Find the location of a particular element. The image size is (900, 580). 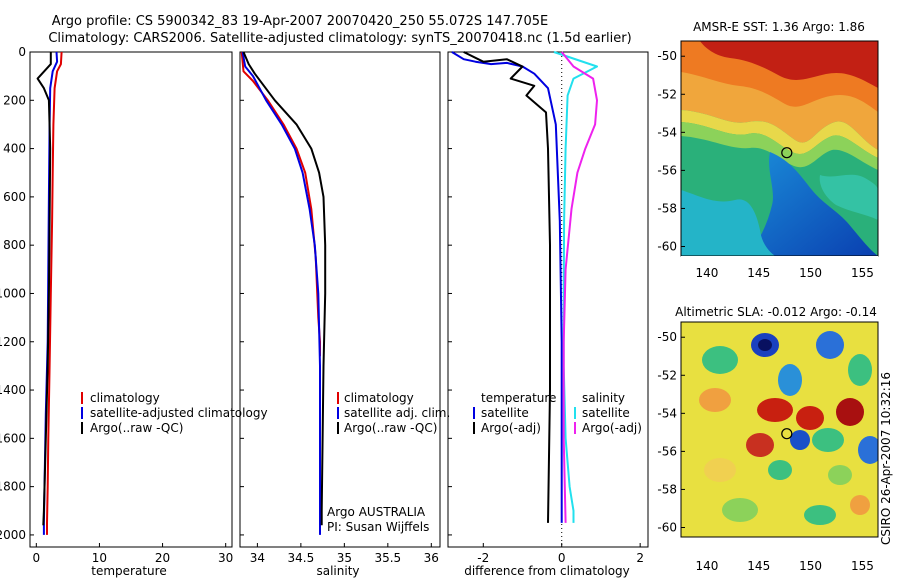

series-line-magenta is located at coordinates (579, 287).